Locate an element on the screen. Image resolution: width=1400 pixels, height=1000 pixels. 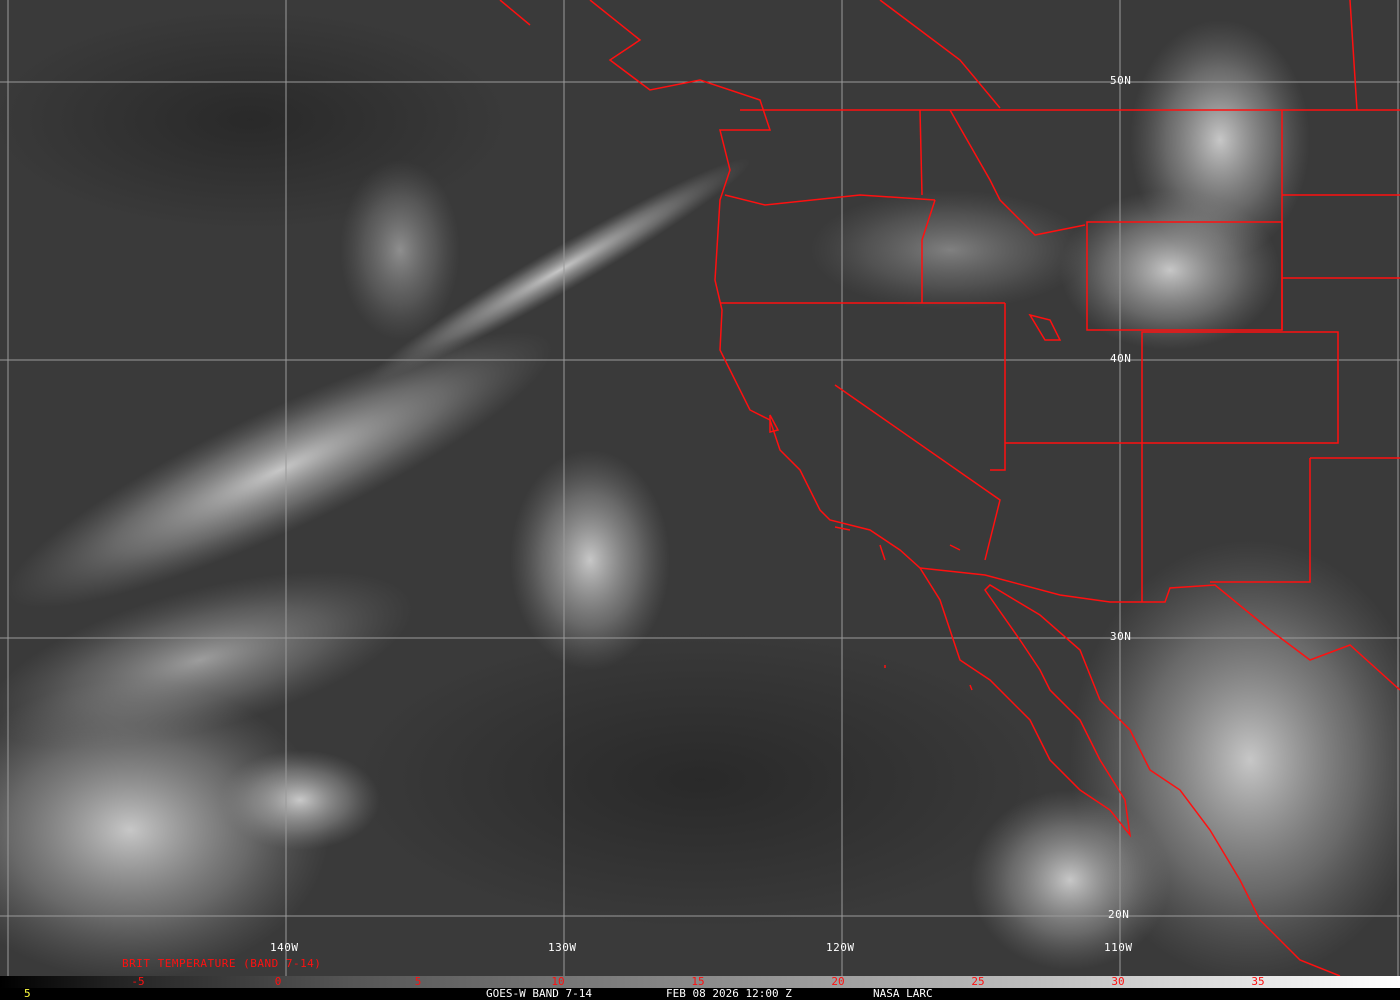
footer-left-value: 5 is located at coordinates (27, 993).